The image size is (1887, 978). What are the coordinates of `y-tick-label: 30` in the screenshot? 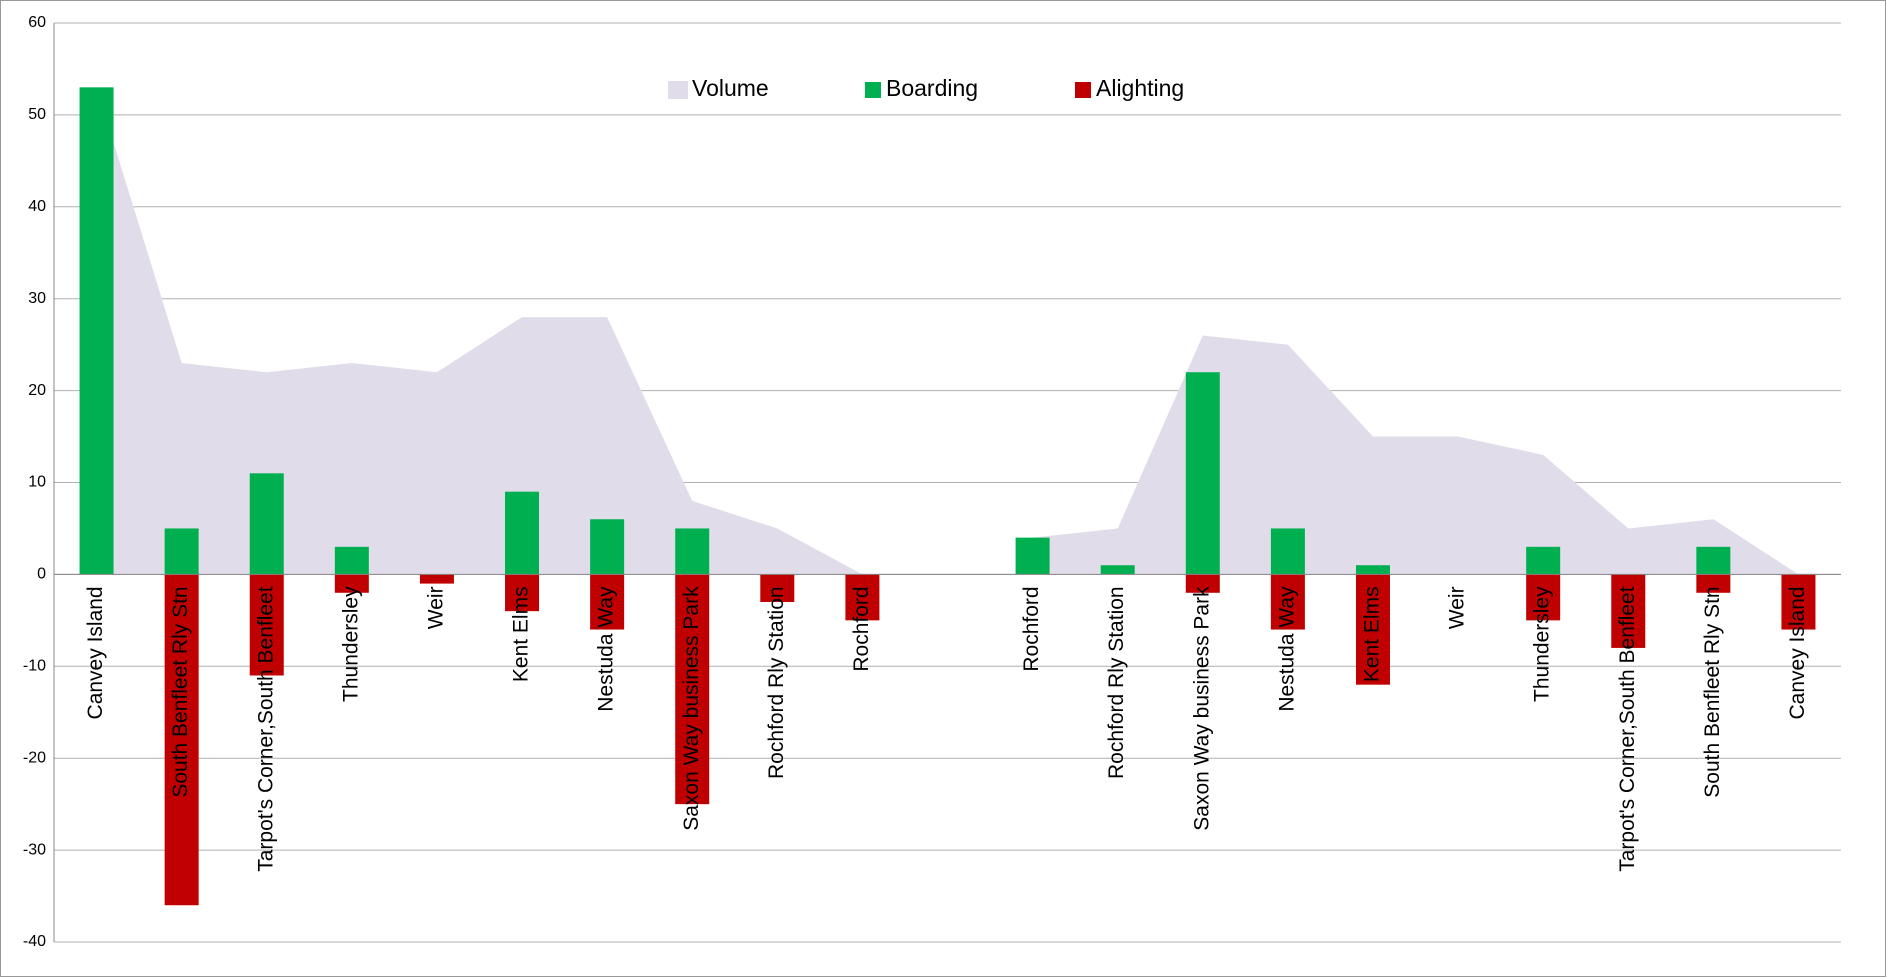 It's located at (37, 298).